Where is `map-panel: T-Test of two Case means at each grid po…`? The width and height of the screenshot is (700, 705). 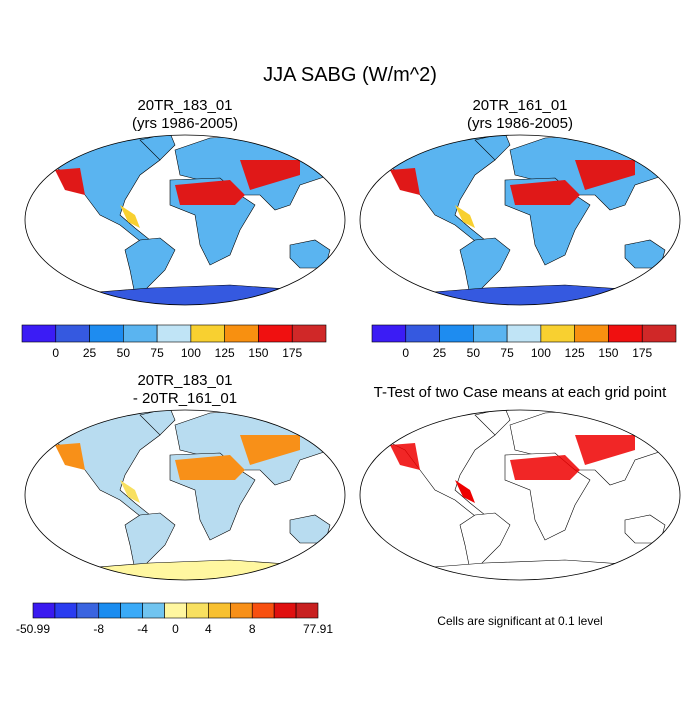
map-panel: T-Test of two Case means at each grid po… is located at coordinates (520, 482).